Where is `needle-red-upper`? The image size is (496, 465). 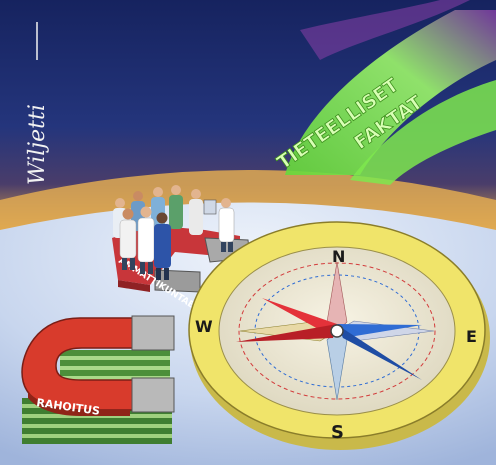
needle-red-upper is located at coordinates (299, 317).